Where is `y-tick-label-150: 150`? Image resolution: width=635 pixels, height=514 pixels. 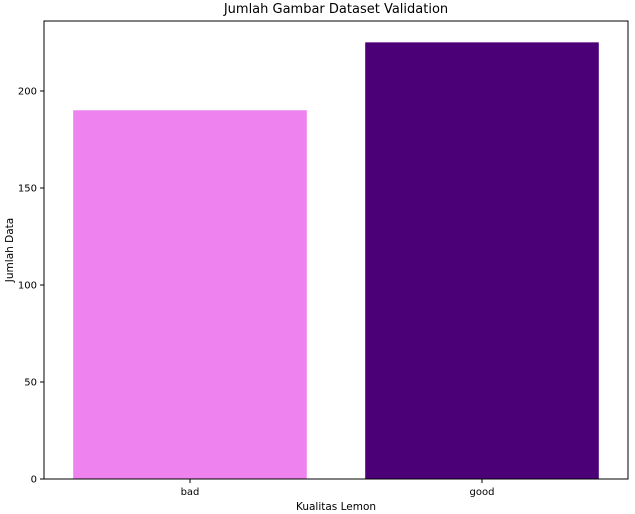
y-tick-label-150: 150 is located at coordinates (27, 188).